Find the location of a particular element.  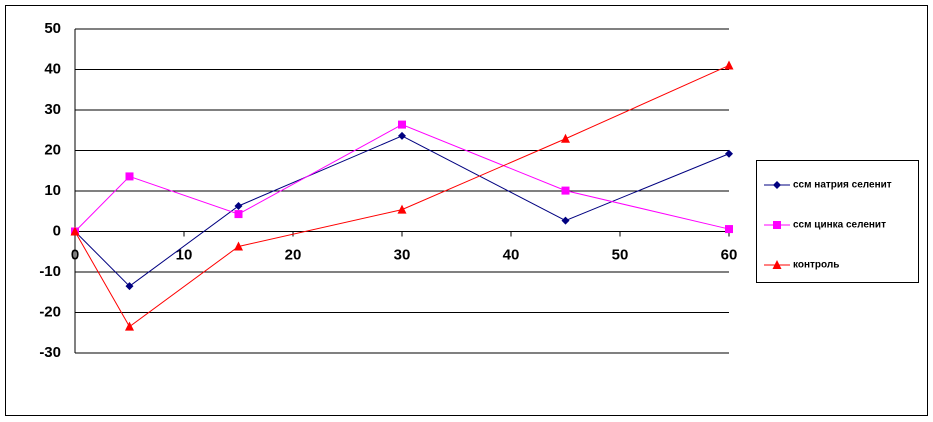

x-tick-label: 60 is located at coordinates (729, 254).